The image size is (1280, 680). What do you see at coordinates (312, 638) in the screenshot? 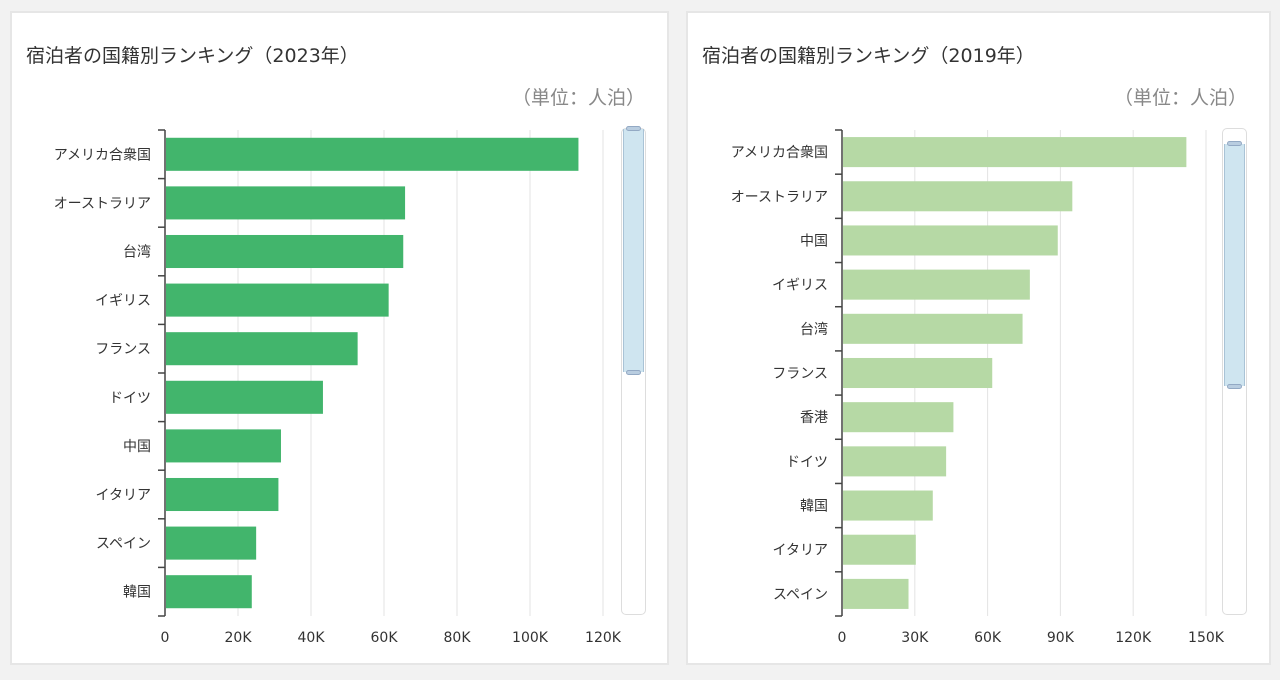
I see `x-tick-label: 40K` at bounding box center [312, 638].